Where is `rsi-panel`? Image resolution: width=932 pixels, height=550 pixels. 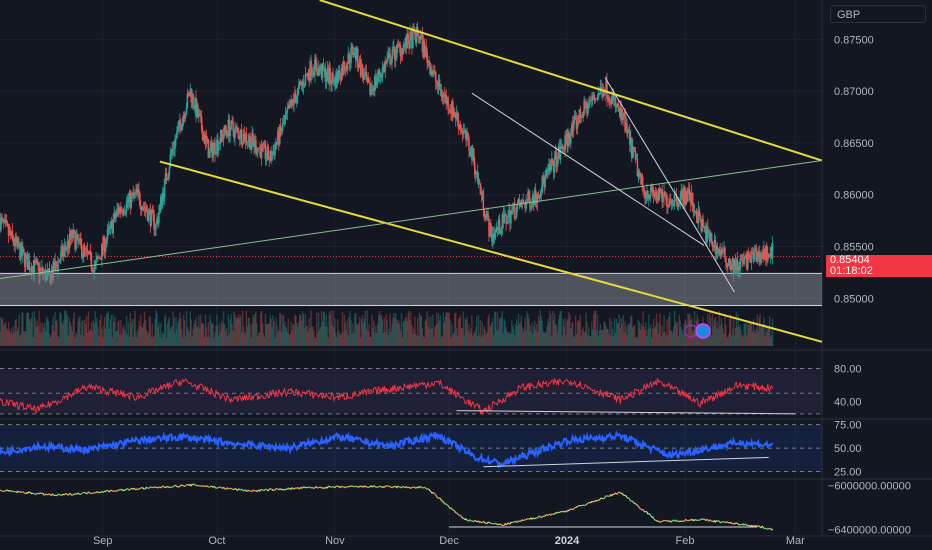
rsi-panel is located at coordinates (411, 392).